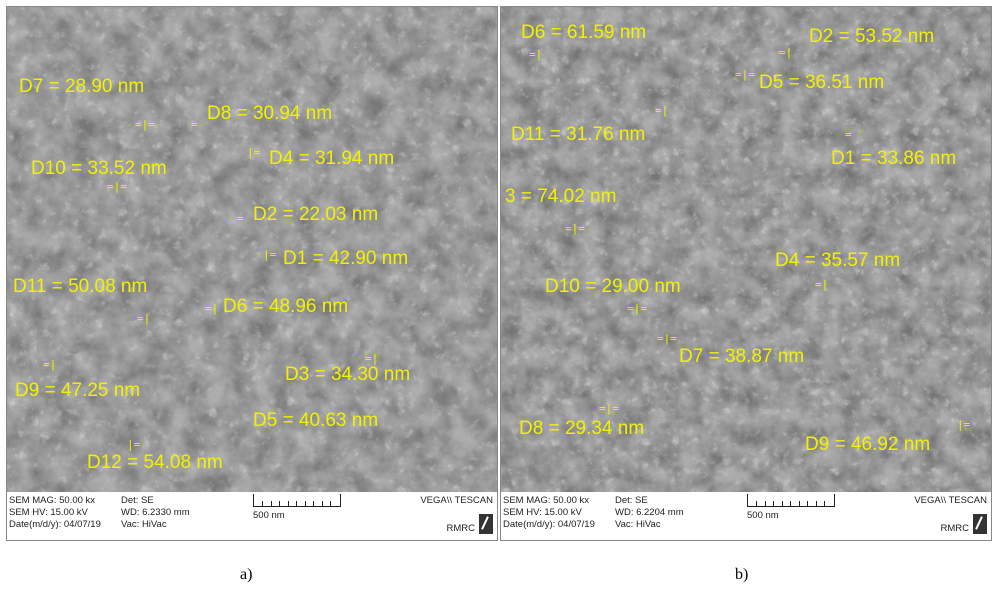 The image size is (992, 589). I want to click on measurement-label-d5: D5 = 40.63 nm, so click(316, 420).